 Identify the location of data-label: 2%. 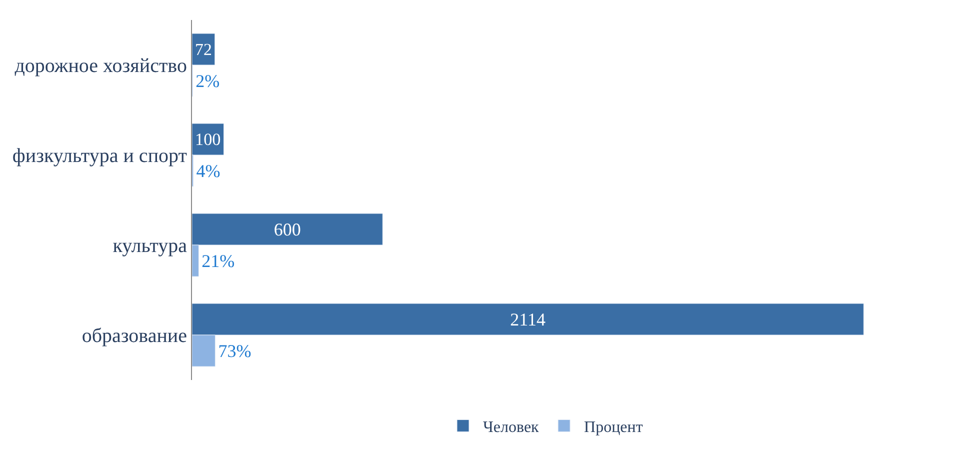
(208, 80).